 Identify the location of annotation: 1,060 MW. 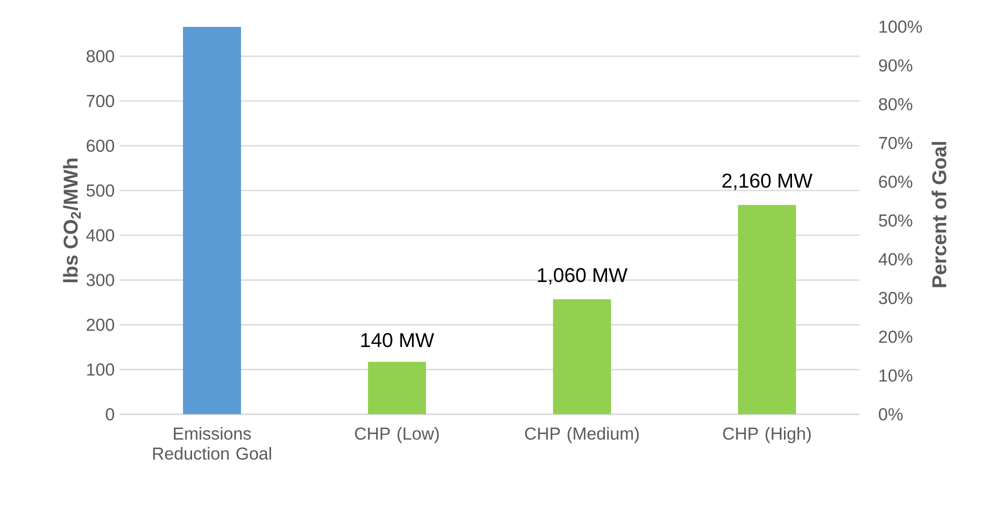
(583, 276).